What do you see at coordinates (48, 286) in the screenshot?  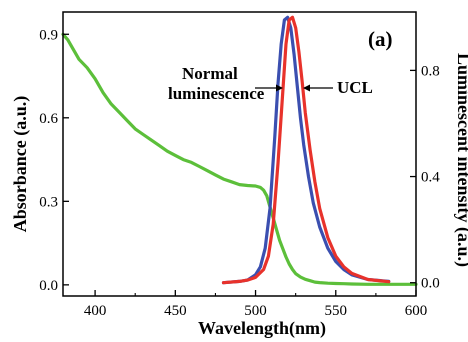 I see `left-tick-label: 0.0` at bounding box center [48, 286].